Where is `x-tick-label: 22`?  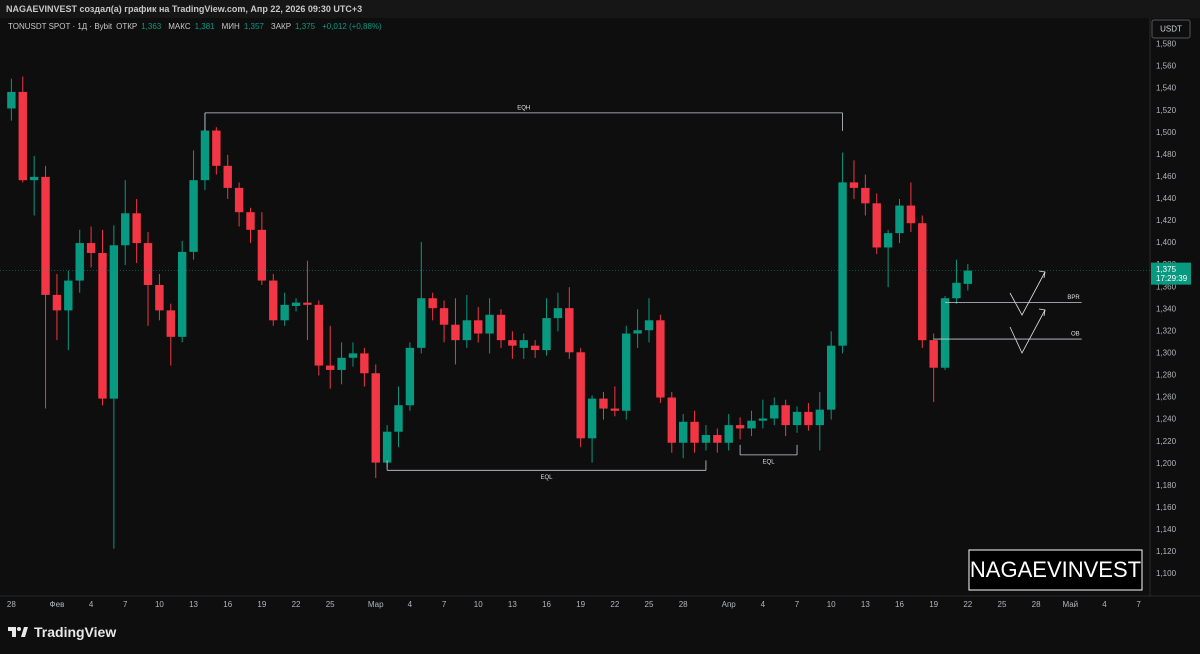 x-tick-label: 22 is located at coordinates (296, 604).